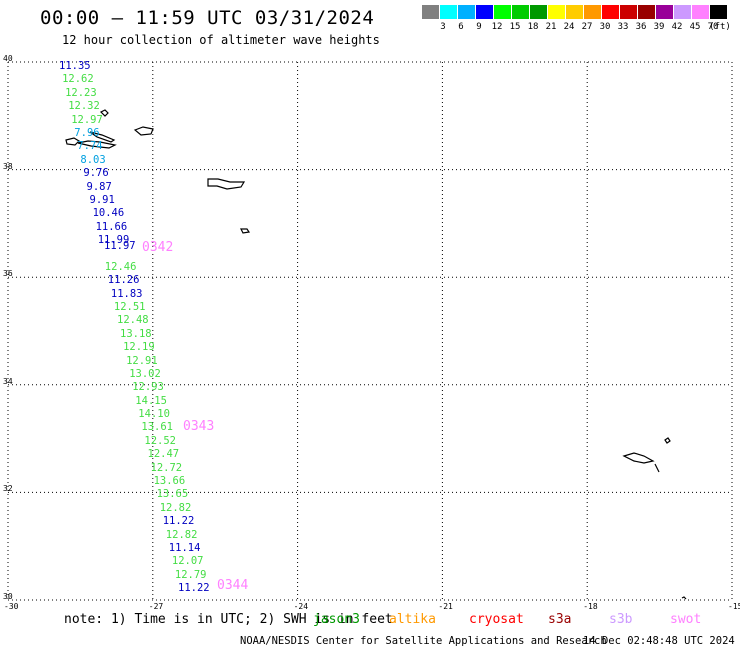 Image resolution: width=740 pixels, height=650 pixels. I want to click on lon-tick-label: -24, so click(301, 606).